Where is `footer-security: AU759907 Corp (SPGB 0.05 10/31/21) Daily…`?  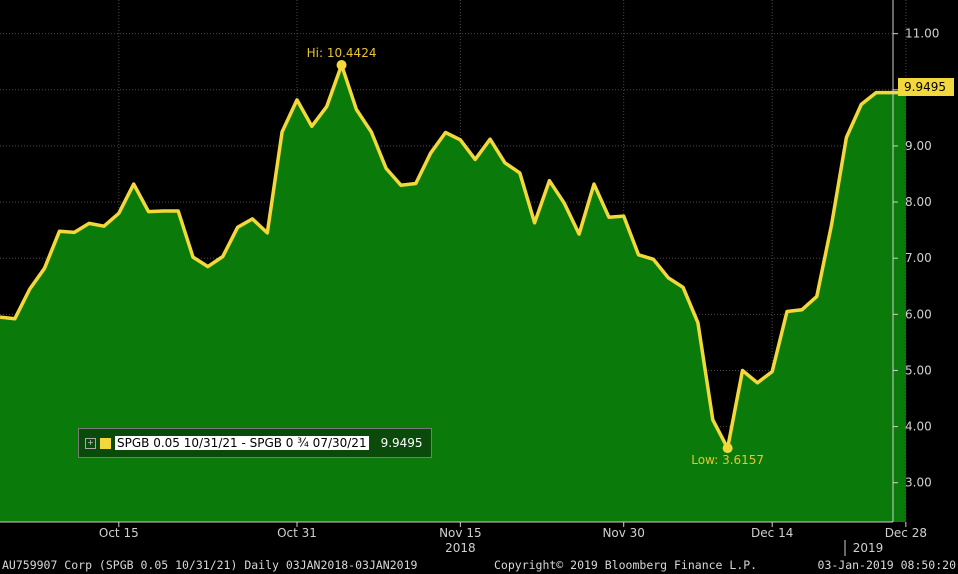 footer-security: AU759907 Corp (SPGB 0.05 10/31/21) Daily… is located at coordinates (210, 565).